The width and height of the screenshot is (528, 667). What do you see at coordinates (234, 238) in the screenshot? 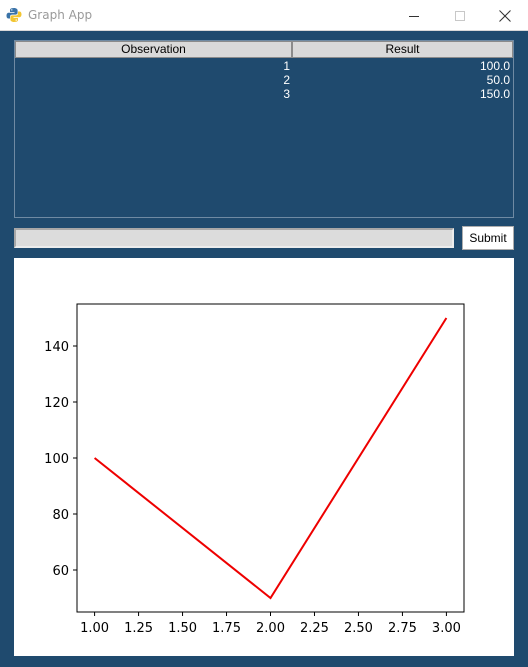
I see `result-entry-field` at bounding box center [234, 238].